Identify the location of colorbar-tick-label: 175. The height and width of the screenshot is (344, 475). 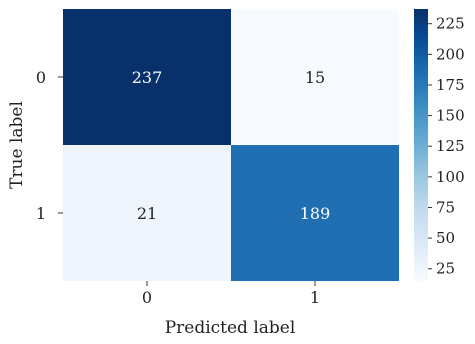
(450, 85).